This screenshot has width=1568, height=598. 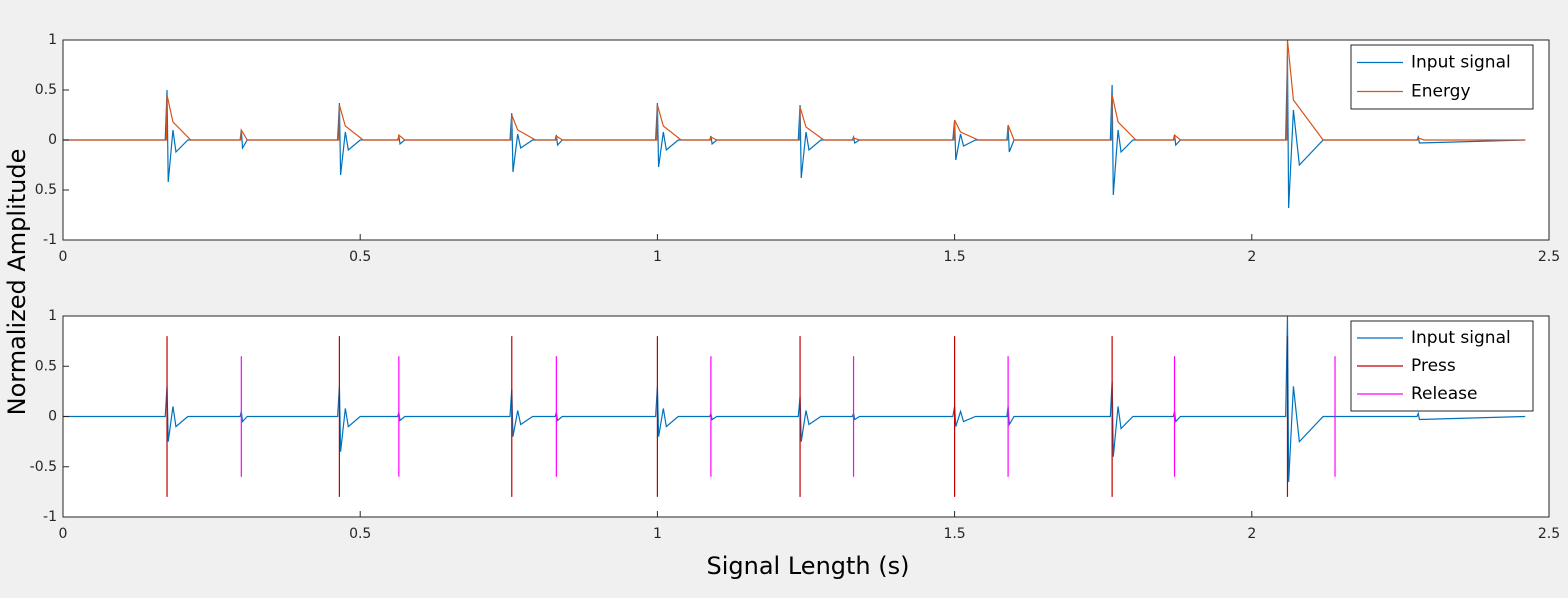 What do you see at coordinates (1442, 77) in the screenshot?
I see `legend-box` at bounding box center [1442, 77].